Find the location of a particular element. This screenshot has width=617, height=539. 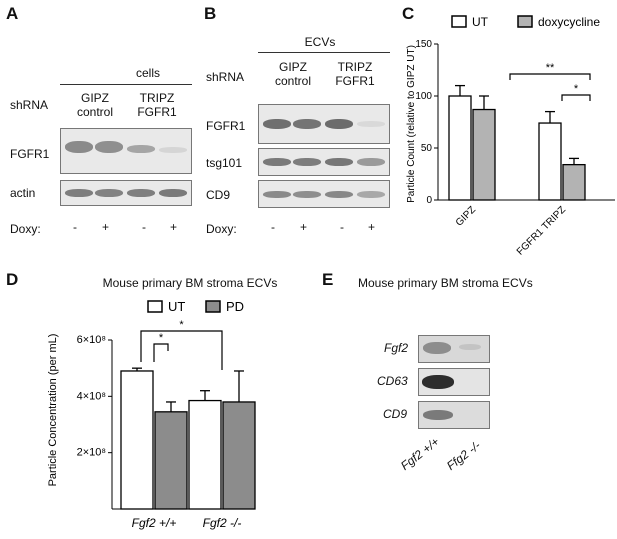

panel-a-letter: A is located at coordinates (12, 13).